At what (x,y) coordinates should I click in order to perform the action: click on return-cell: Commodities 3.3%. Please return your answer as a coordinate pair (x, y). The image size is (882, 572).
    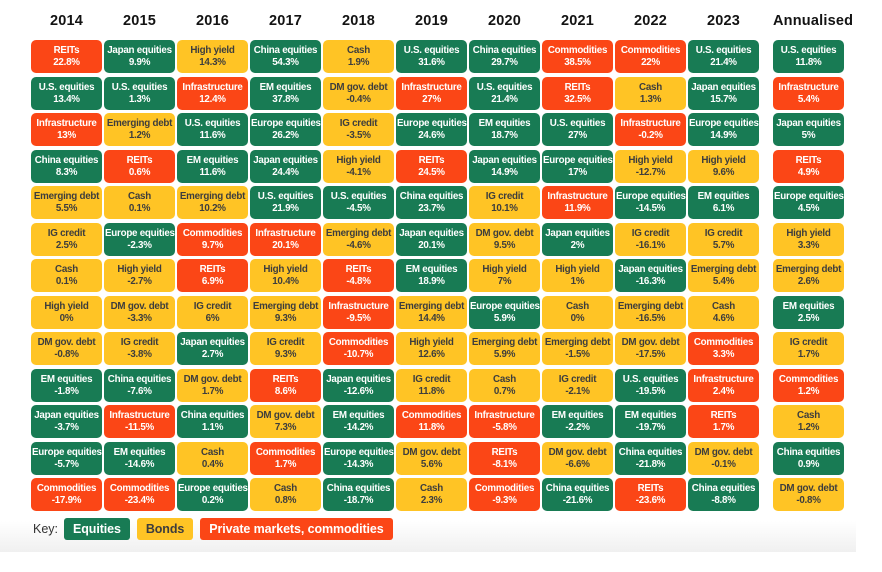
    Looking at the image, I should click on (723, 348).